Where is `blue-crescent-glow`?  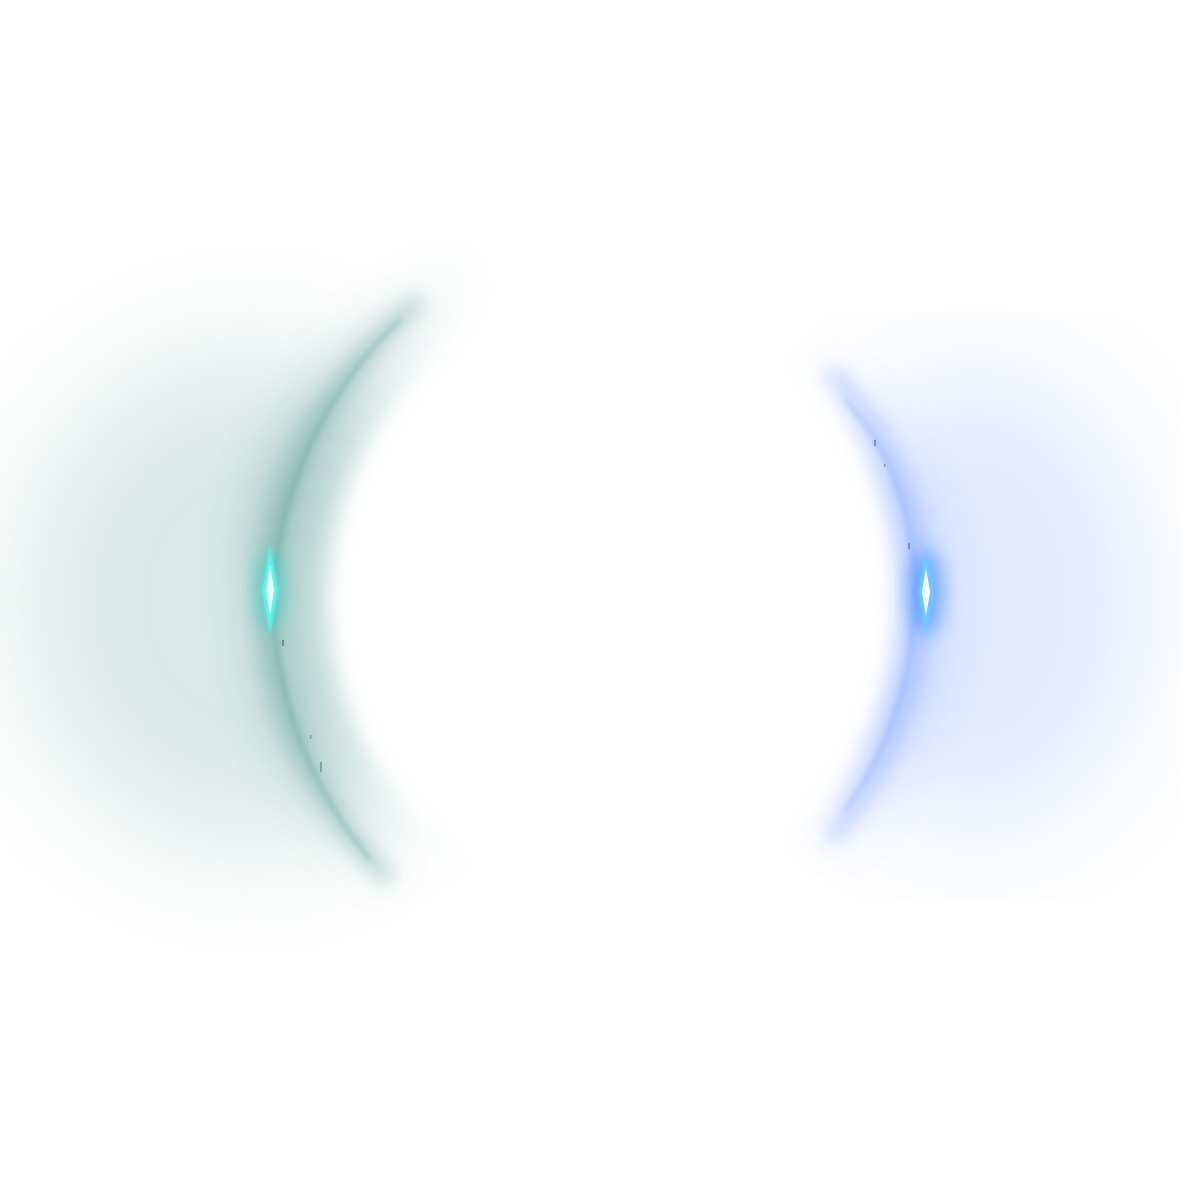 blue-crescent-glow is located at coordinates (972, 605).